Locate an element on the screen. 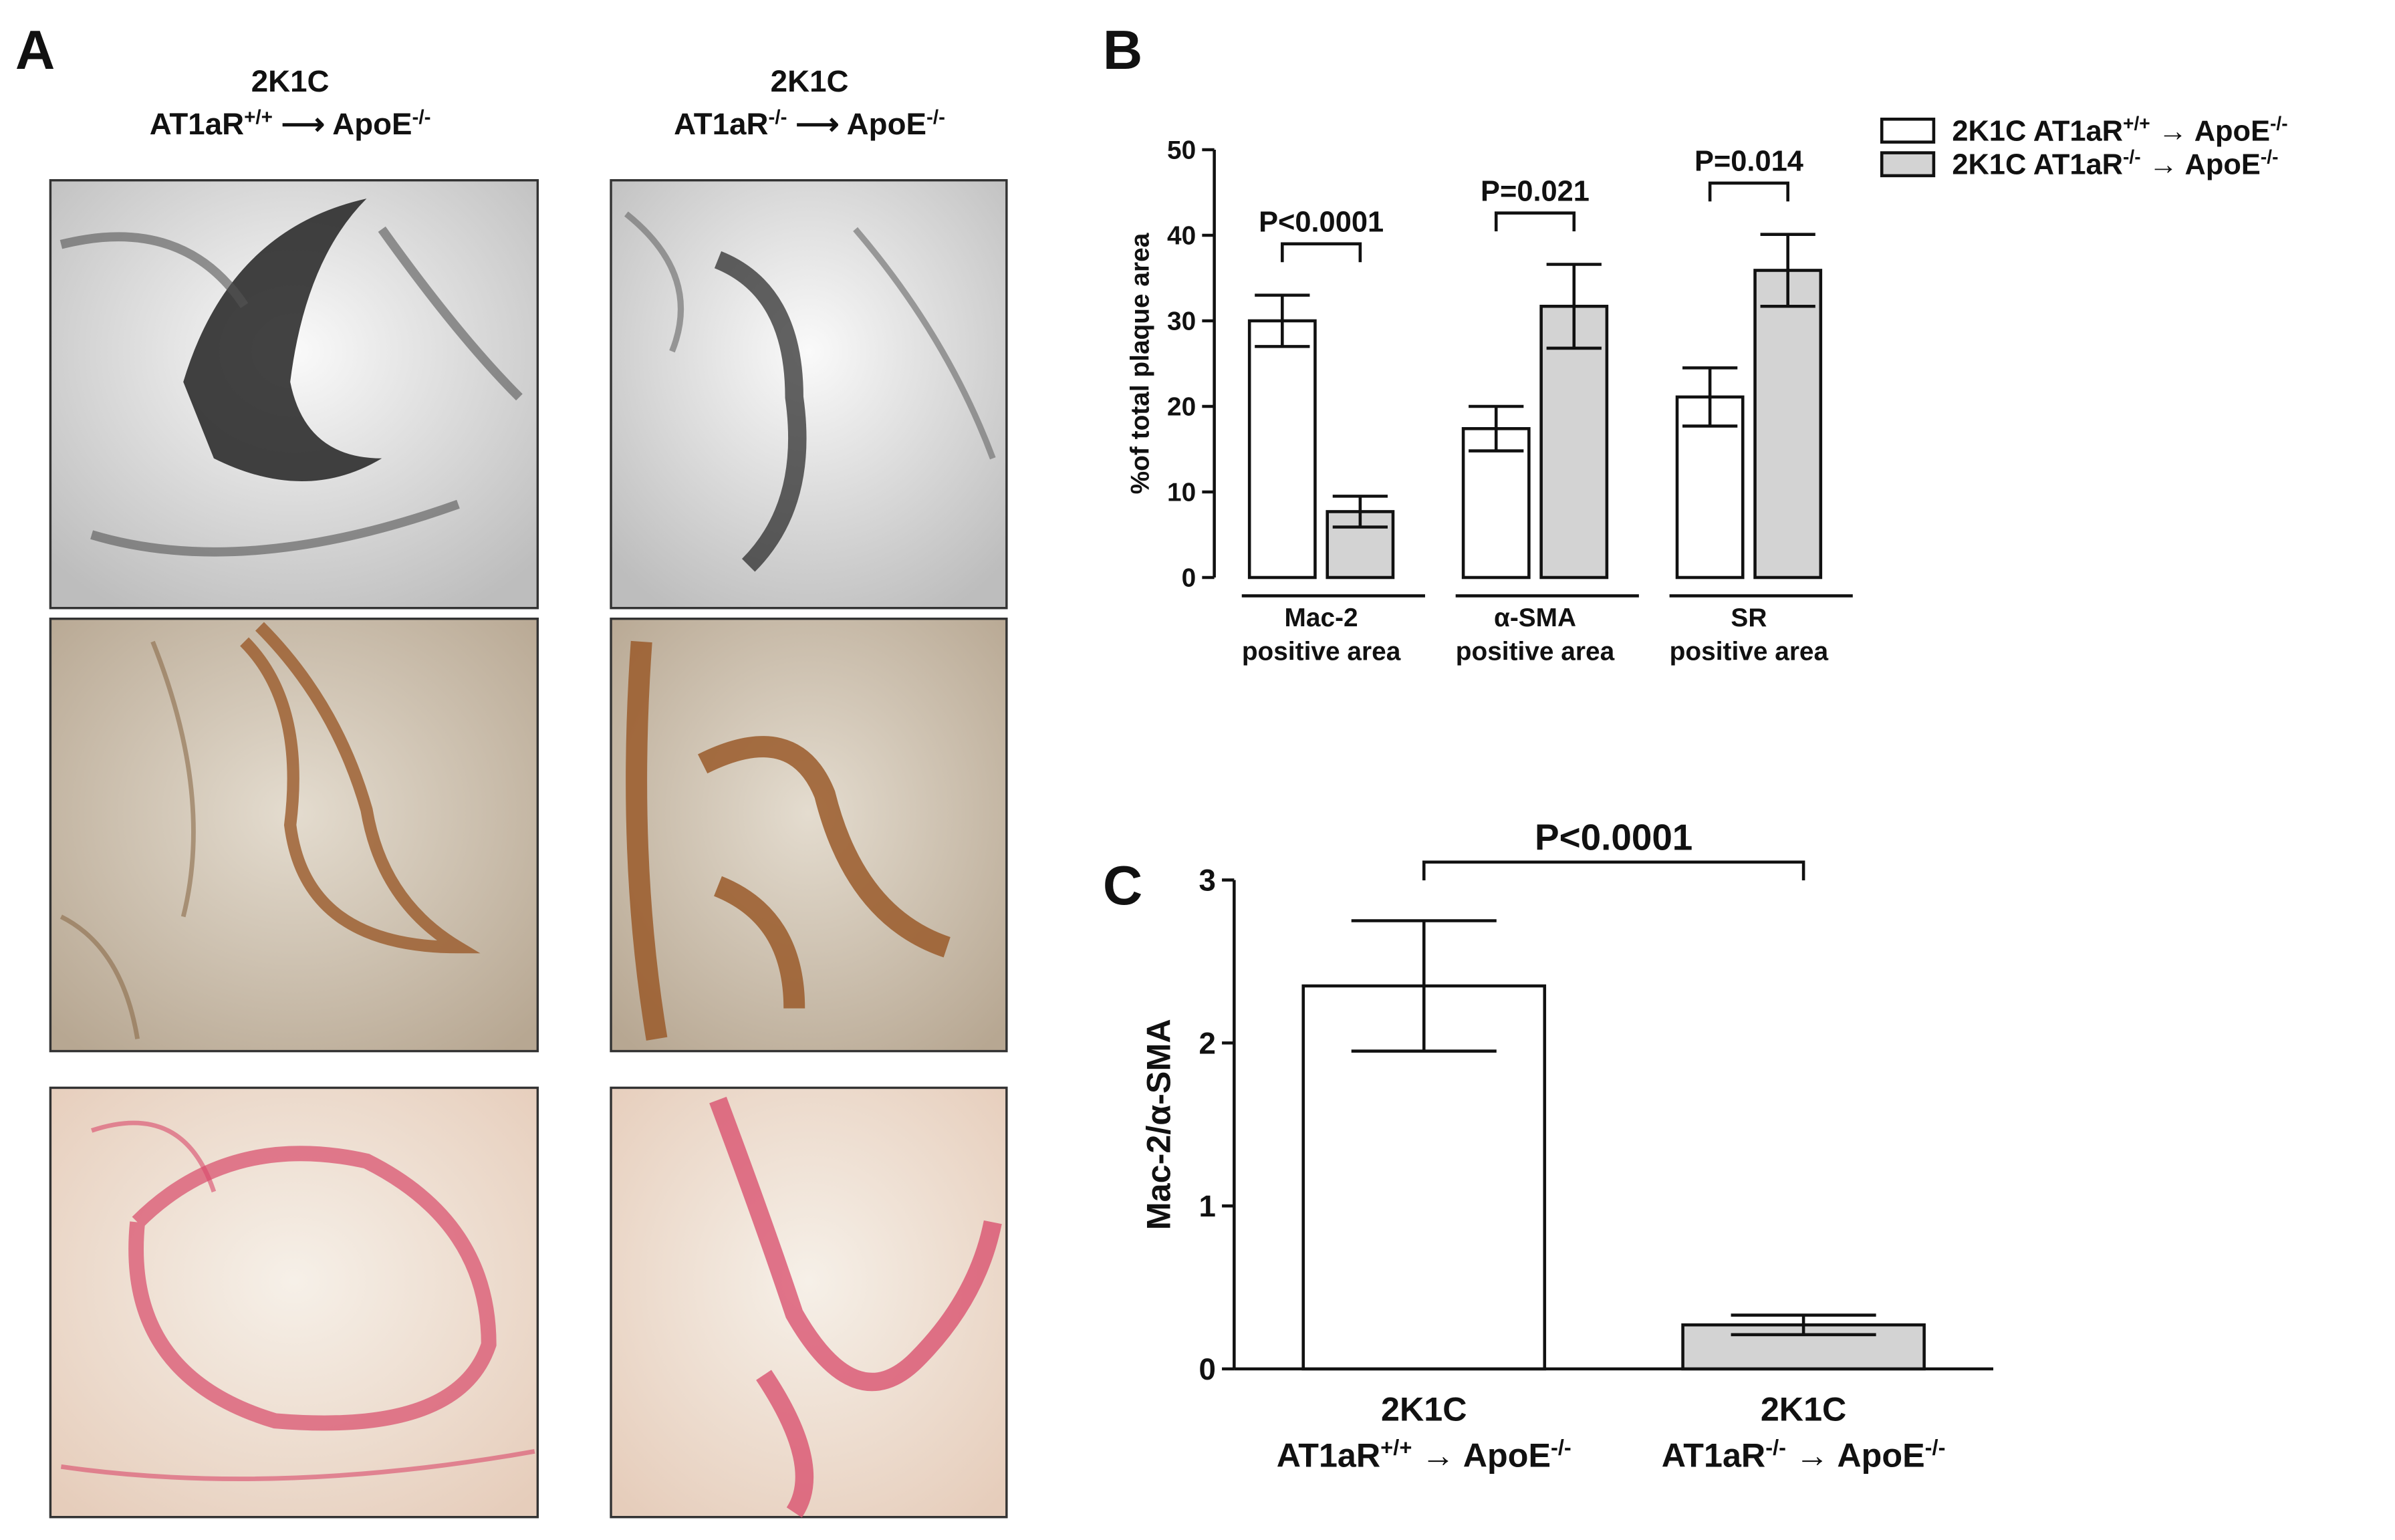 This screenshot has height=1540, width=2395. column-subtitle: AT1aR-/- ⟶ ApoE-/- is located at coordinates (809, 124).